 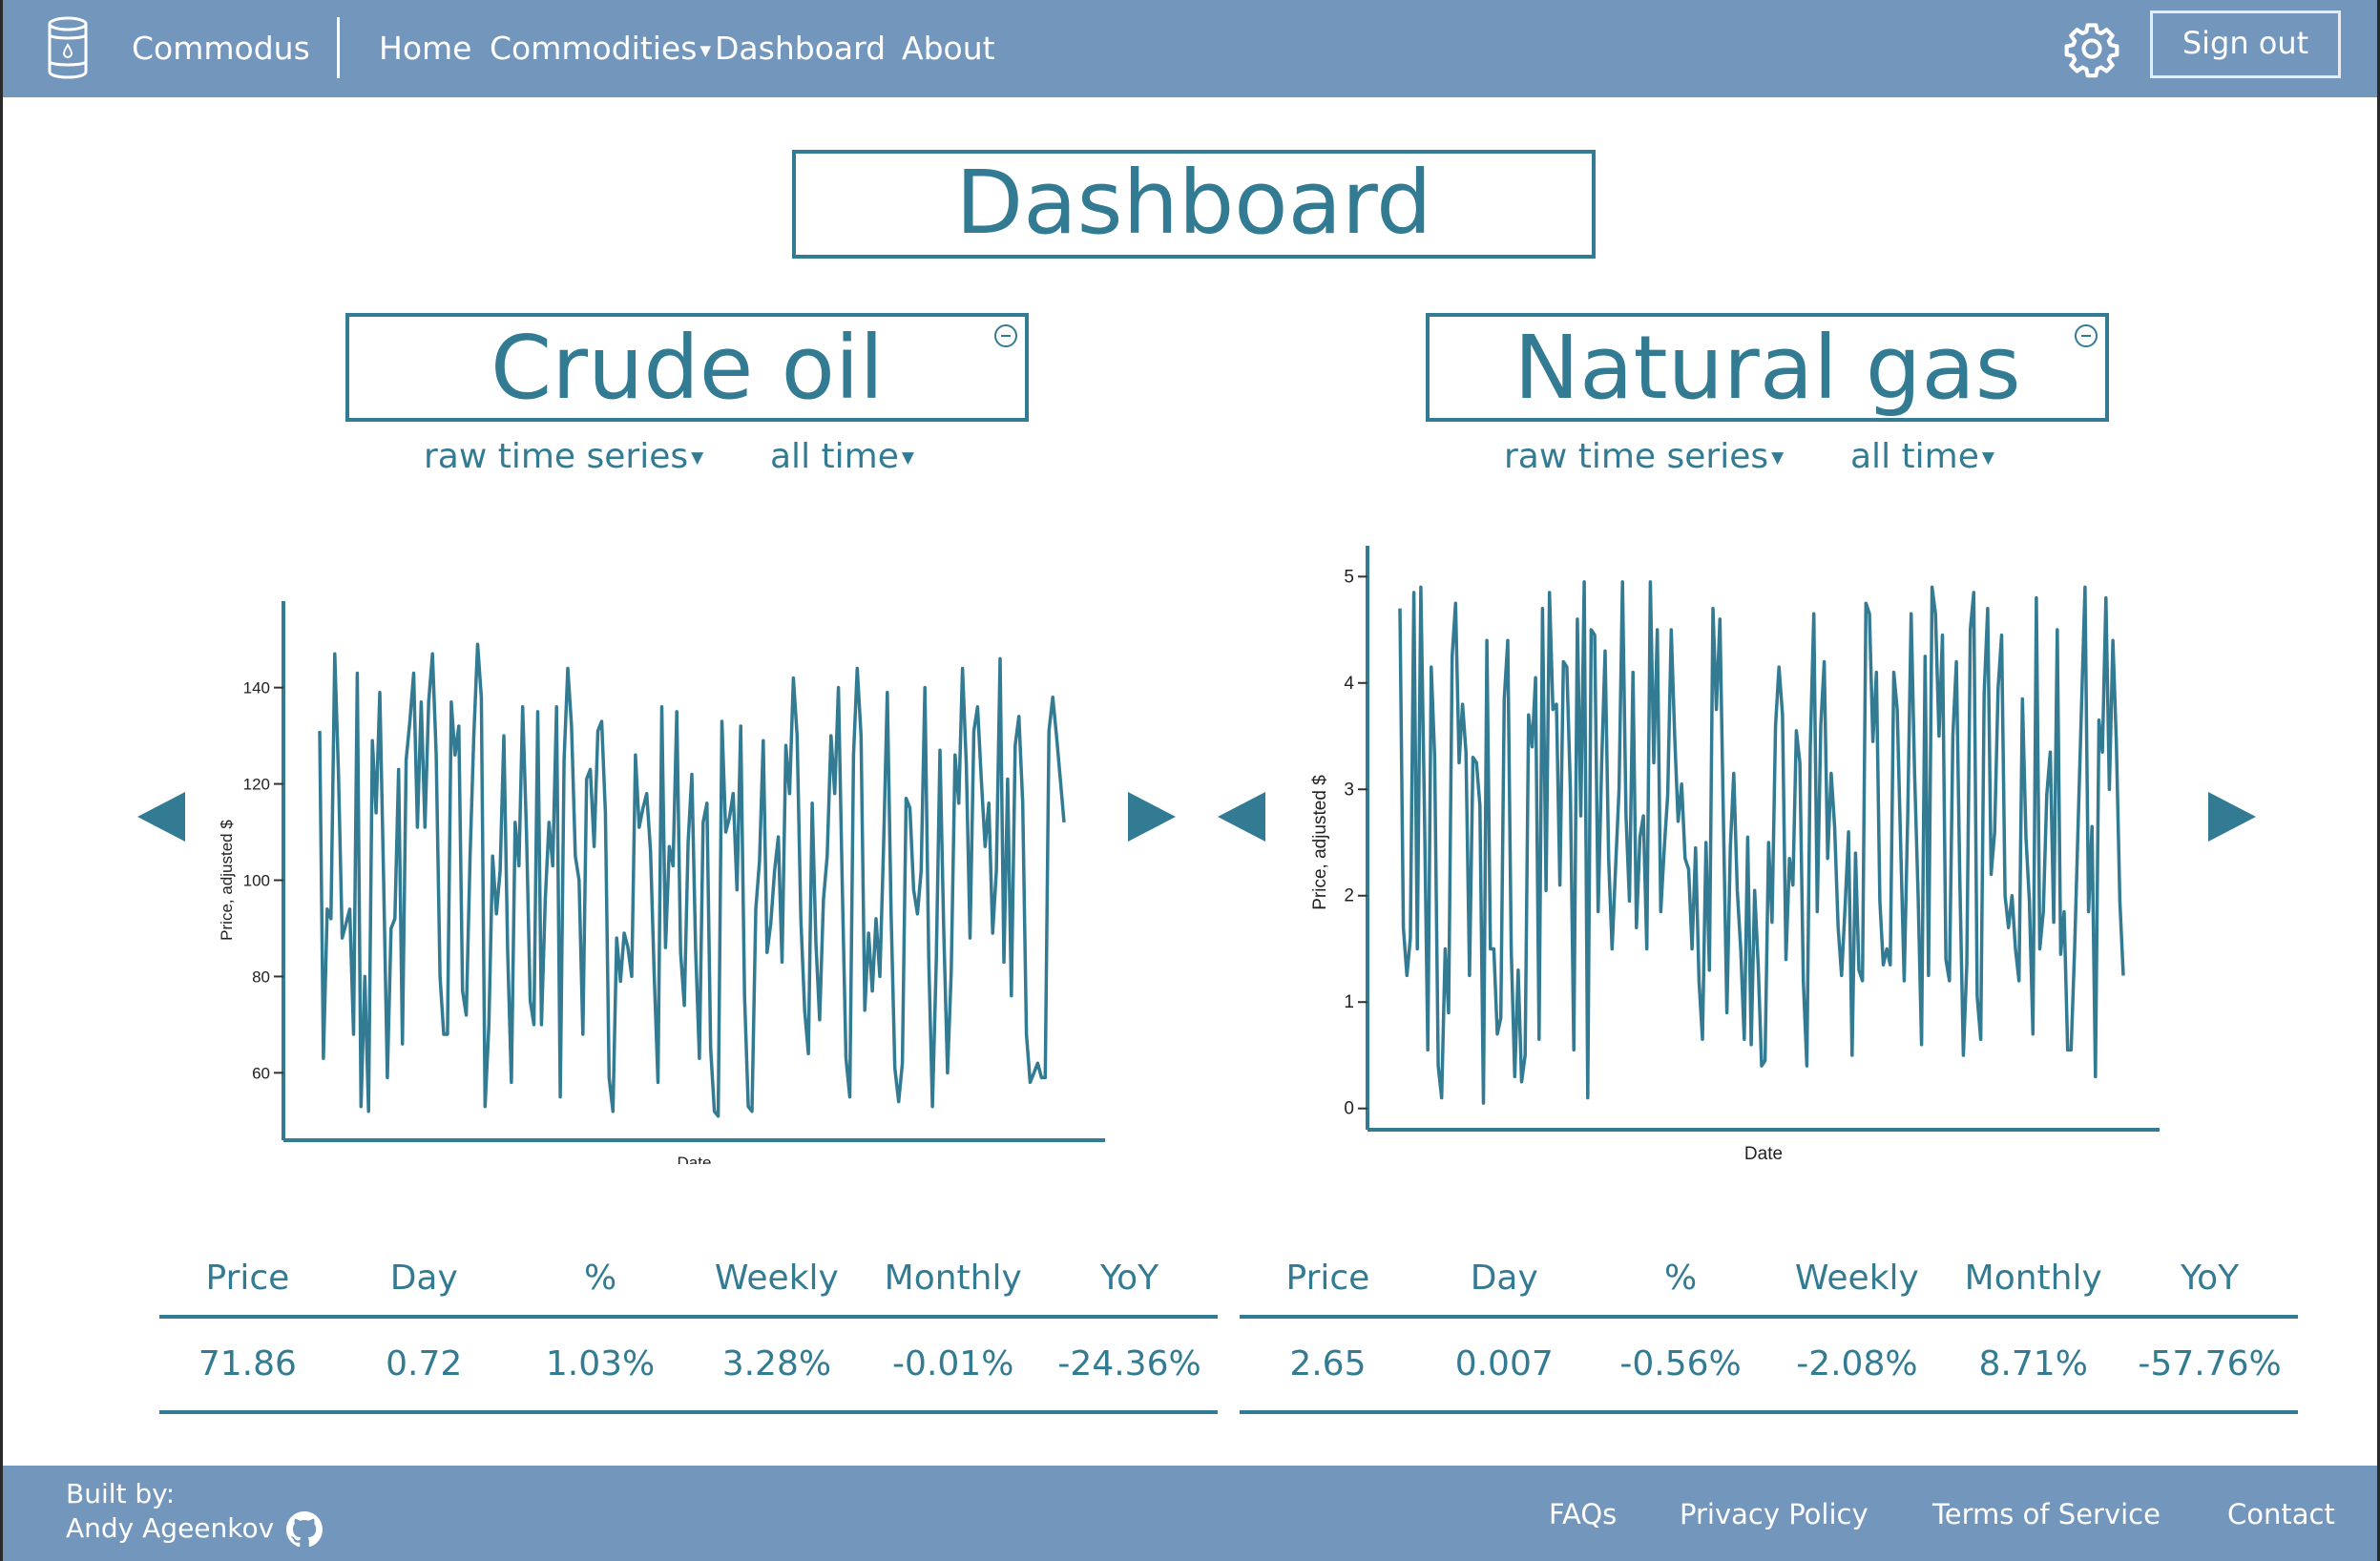 What do you see at coordinates (256, 688) in the screenshot?
I see `y-tick-label: 140` at bounding box center [256, 688].